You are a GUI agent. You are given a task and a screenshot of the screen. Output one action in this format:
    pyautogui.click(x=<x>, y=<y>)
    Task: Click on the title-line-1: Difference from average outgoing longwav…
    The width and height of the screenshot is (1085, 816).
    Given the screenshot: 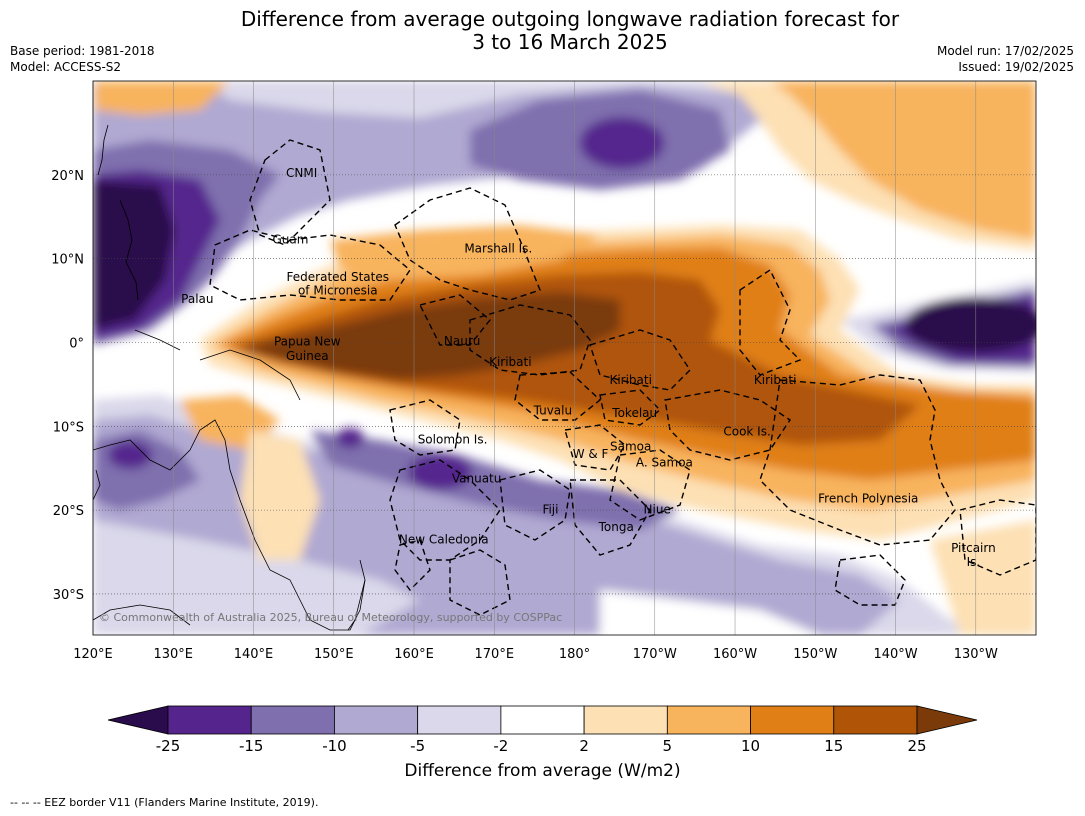 What is the action you would take?
    pyautogui.click(x=570, y=19)
    